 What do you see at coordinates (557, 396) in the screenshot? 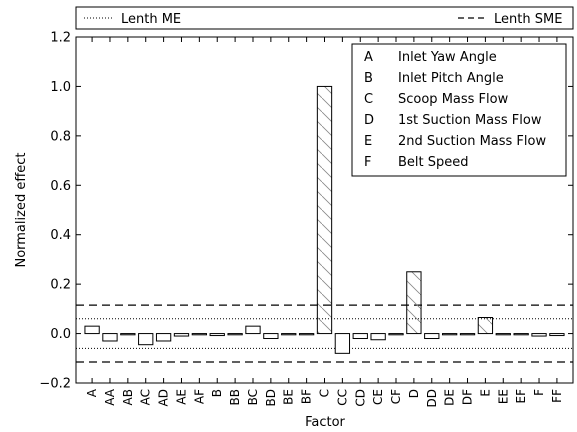
I see `x-tick-label: FF` at bounding box center [557, 396].